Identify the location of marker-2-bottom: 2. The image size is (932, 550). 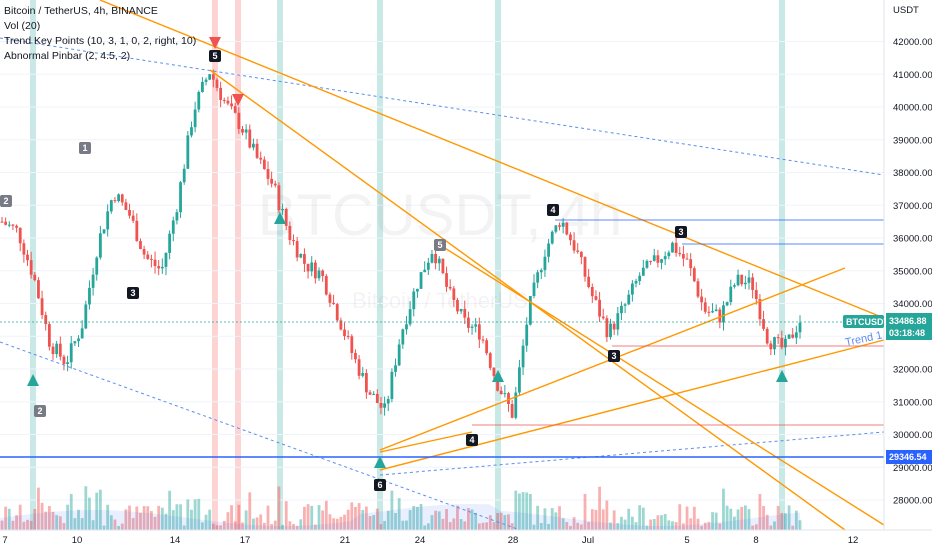
(39, 411).